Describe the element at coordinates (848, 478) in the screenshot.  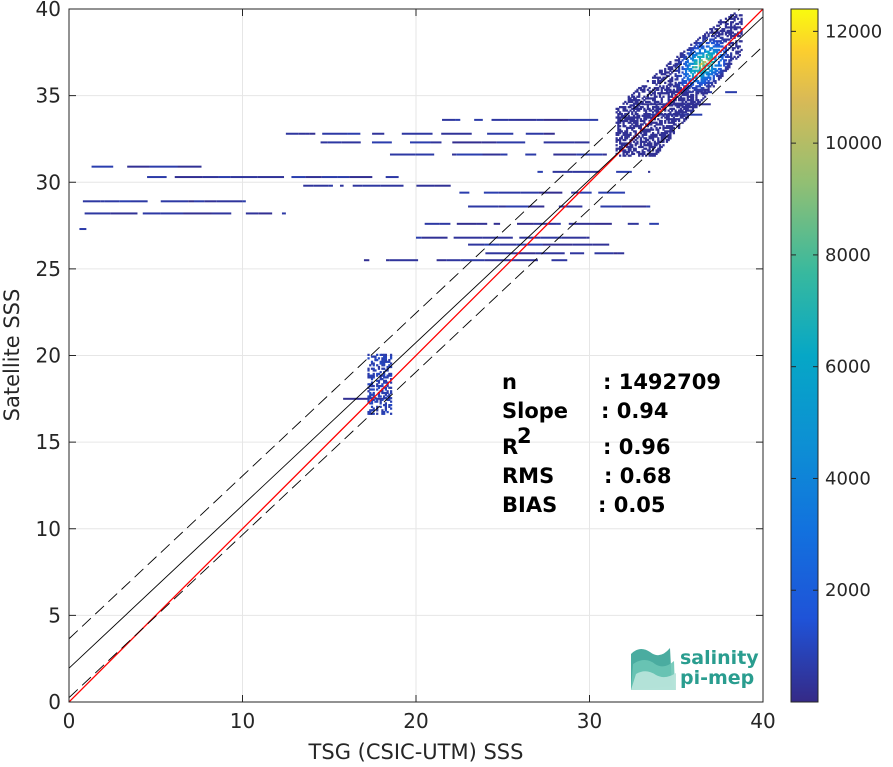
I see `colorbar-tick-label: 4000` at that location.